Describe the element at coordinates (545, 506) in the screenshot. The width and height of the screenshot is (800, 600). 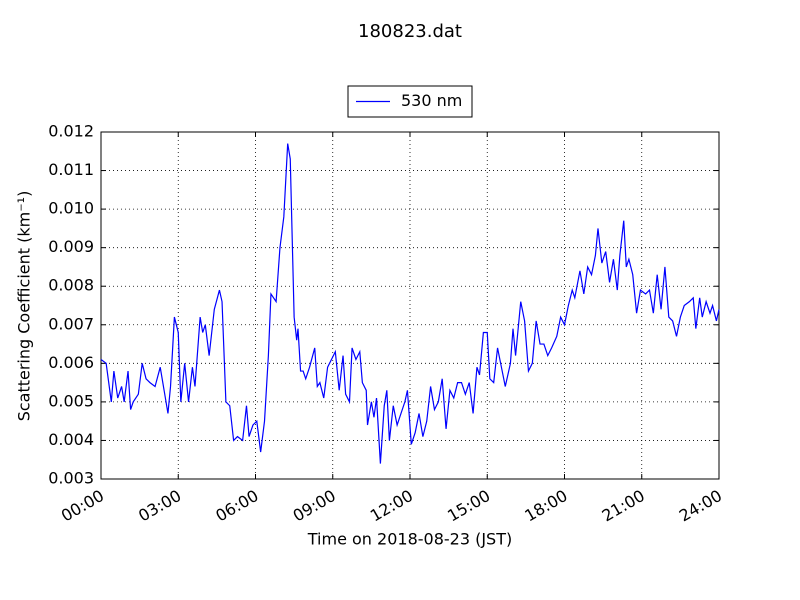
I see `x-tick-label: 18:00` at that location.